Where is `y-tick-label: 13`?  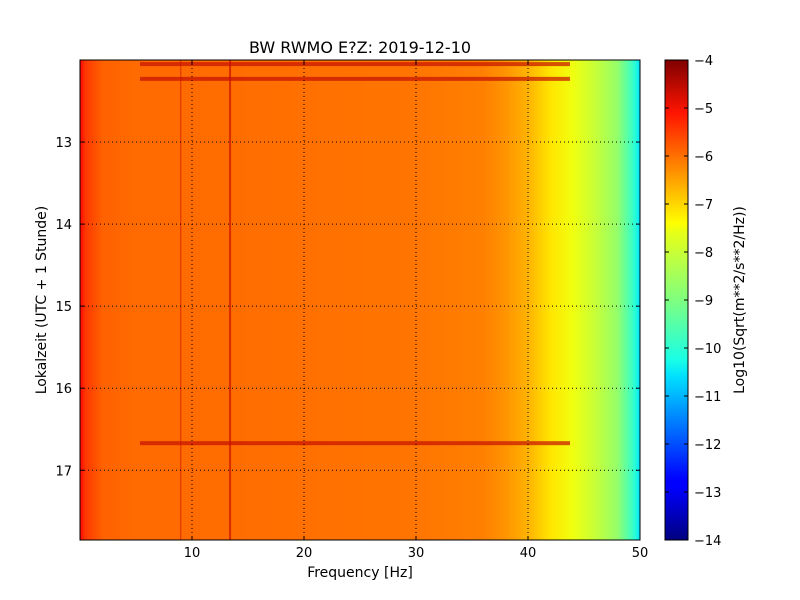 y-tick-label: 13 is located at coordinates (63, 143).